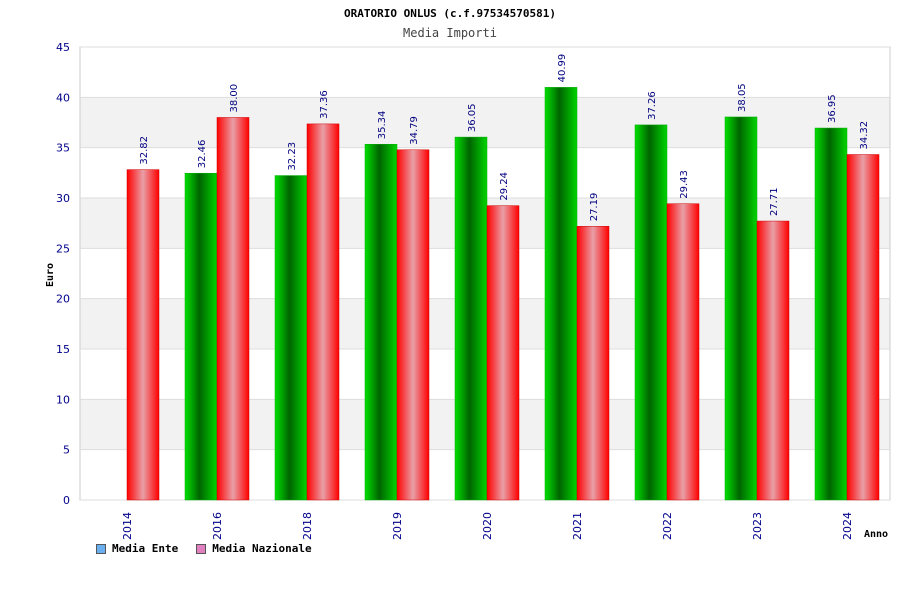 The image size is (900, 600). Describe the element at coordinates (217, 526) in the screenshot. I see `x-tick-label: 2016` at that location.